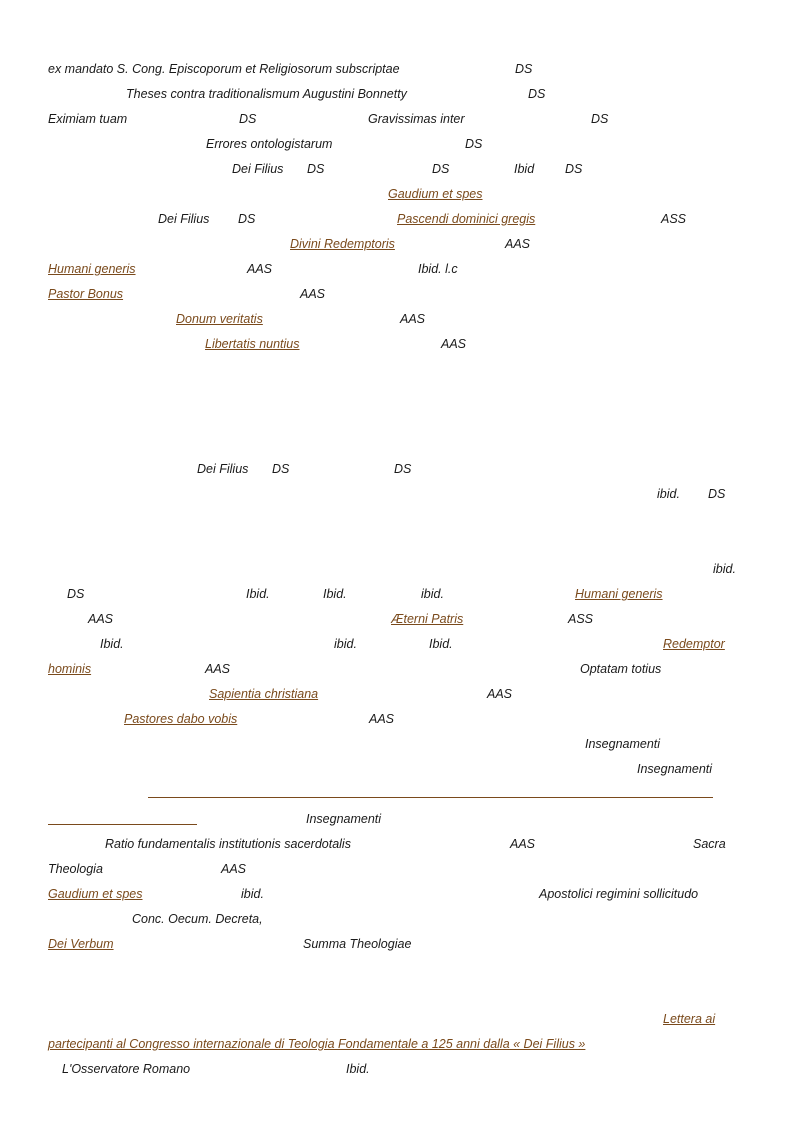  I want to click on citation-link: hominis, so click(70, 669).